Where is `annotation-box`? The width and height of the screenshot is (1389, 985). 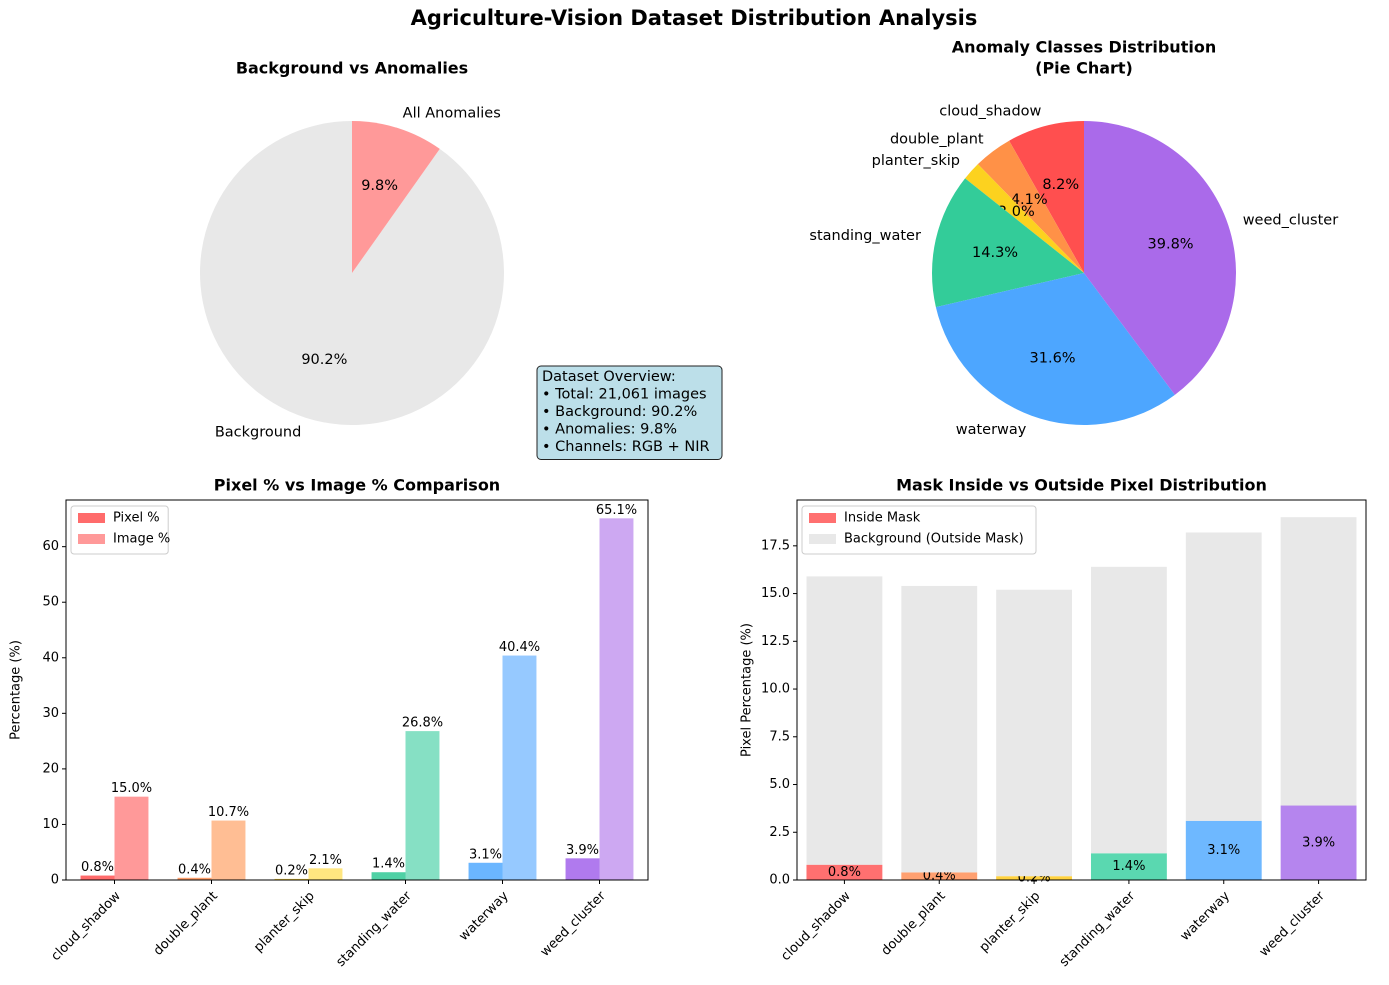
annotation-box is located at coordinates (629, 412).